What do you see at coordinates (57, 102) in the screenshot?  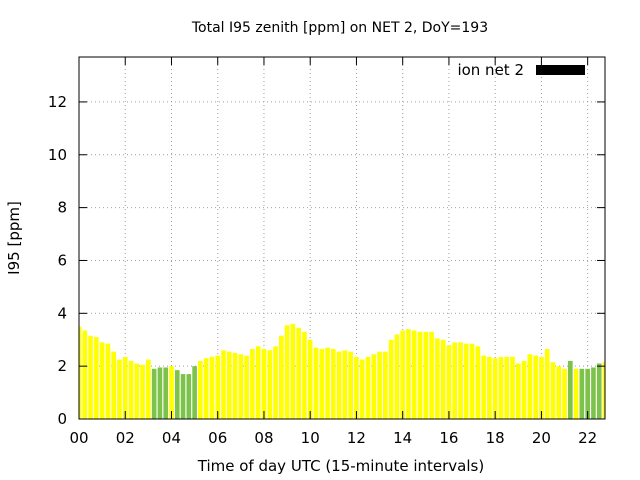 I see `y-tick-label: 12` at bounding box center [57, 102].